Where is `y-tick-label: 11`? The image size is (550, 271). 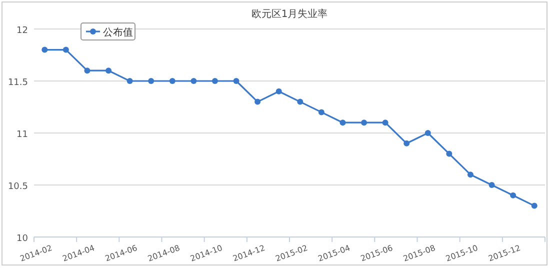
y-tick-label: 11 is located at coordinates (22, 135).